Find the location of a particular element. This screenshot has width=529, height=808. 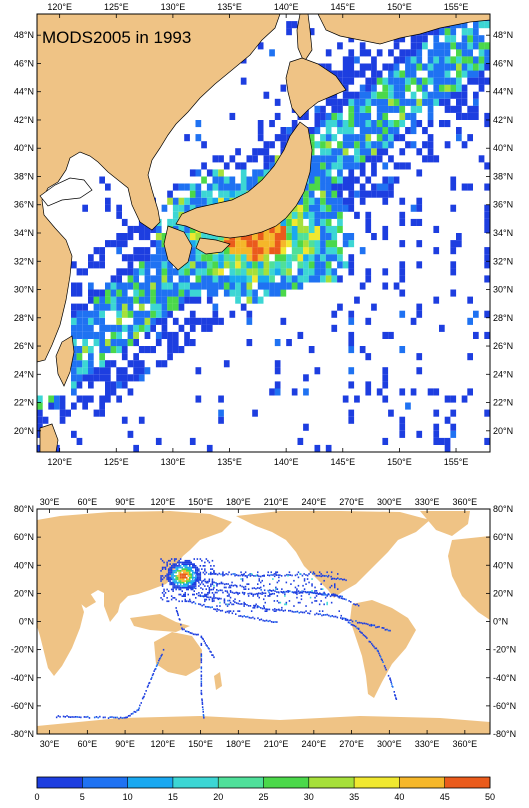

regional-ylabel-left: 20°N is located at coordinates (24, 431).